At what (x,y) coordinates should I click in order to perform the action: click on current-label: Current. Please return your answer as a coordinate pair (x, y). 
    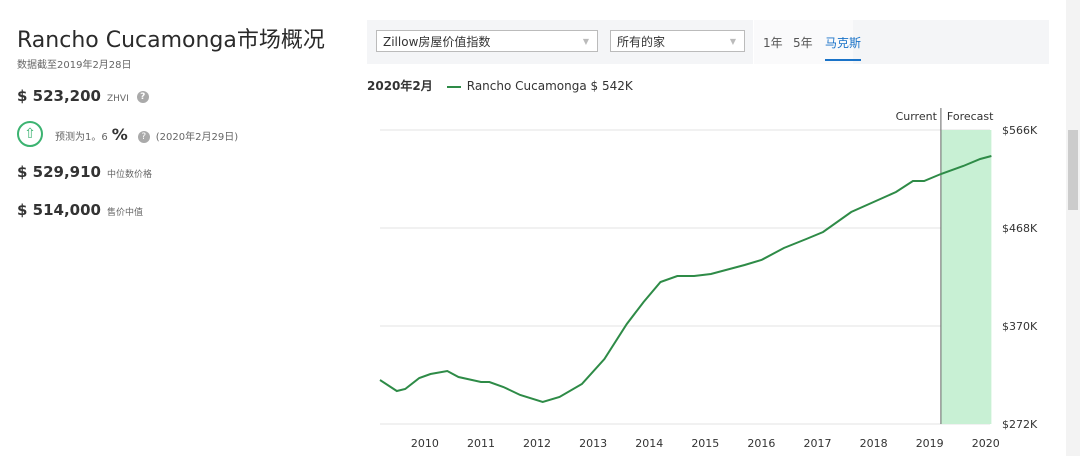
    Looking at the image, I should click on (917, 116).